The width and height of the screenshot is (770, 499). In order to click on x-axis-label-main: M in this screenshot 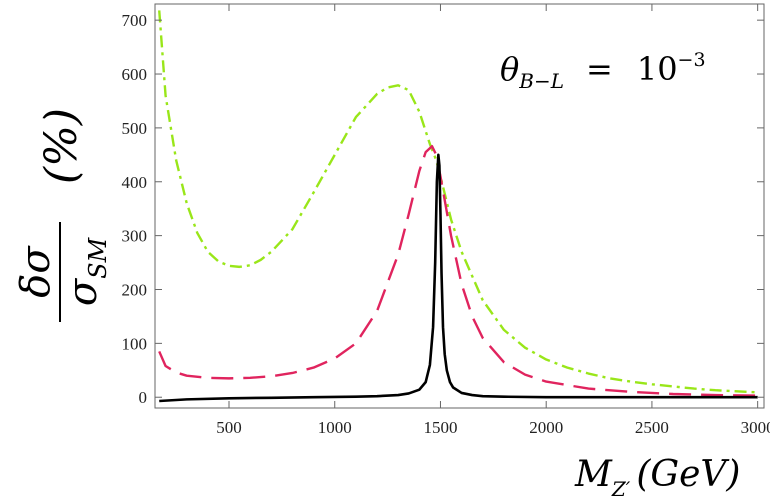, I will do `click(593, 474)`.